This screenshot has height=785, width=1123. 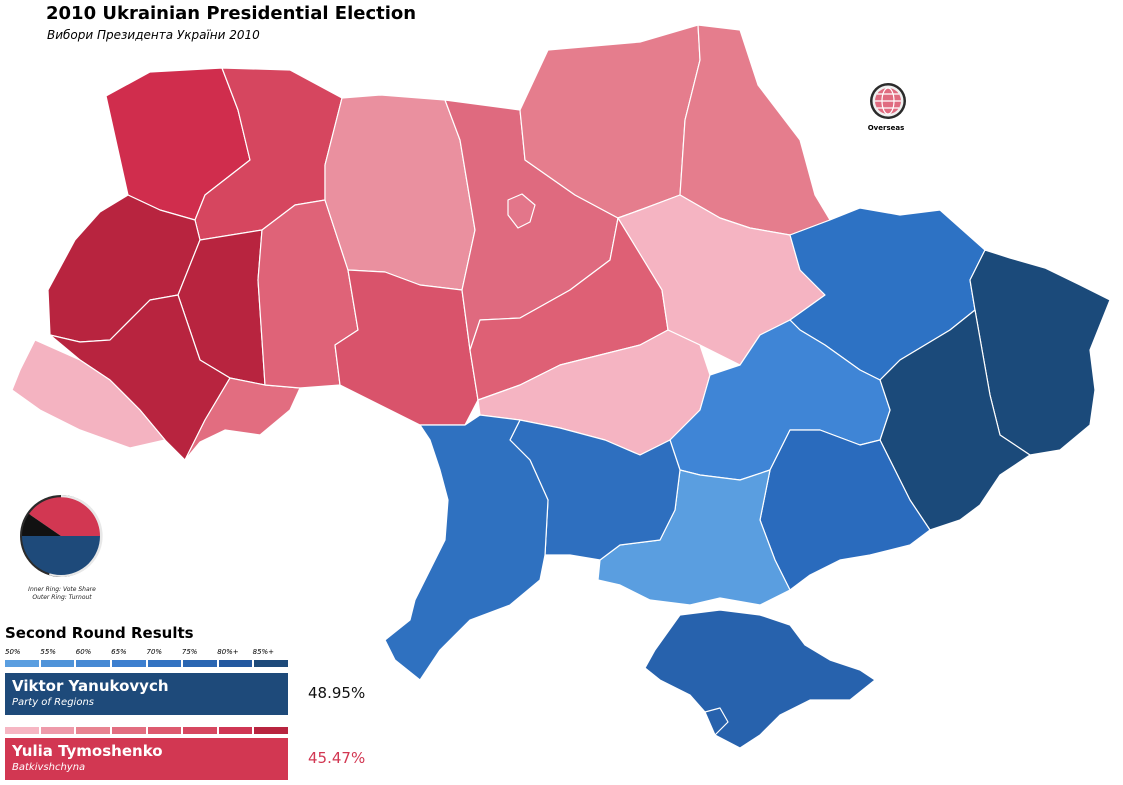 I want to click on scale-label: 80%+, so click(x=228, y=652).